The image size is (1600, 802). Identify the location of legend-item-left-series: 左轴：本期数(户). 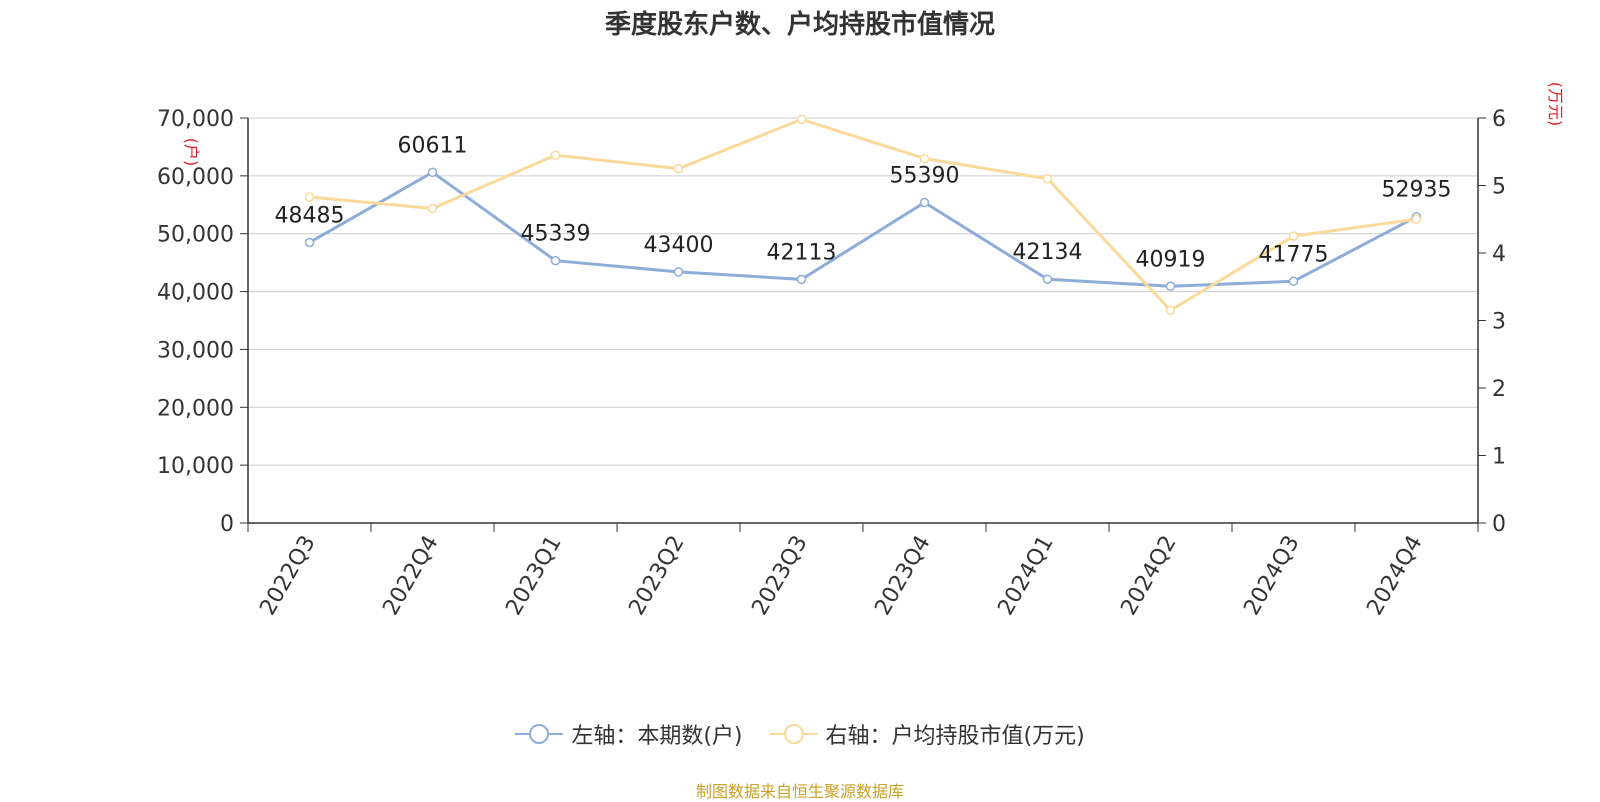
(629, 734).